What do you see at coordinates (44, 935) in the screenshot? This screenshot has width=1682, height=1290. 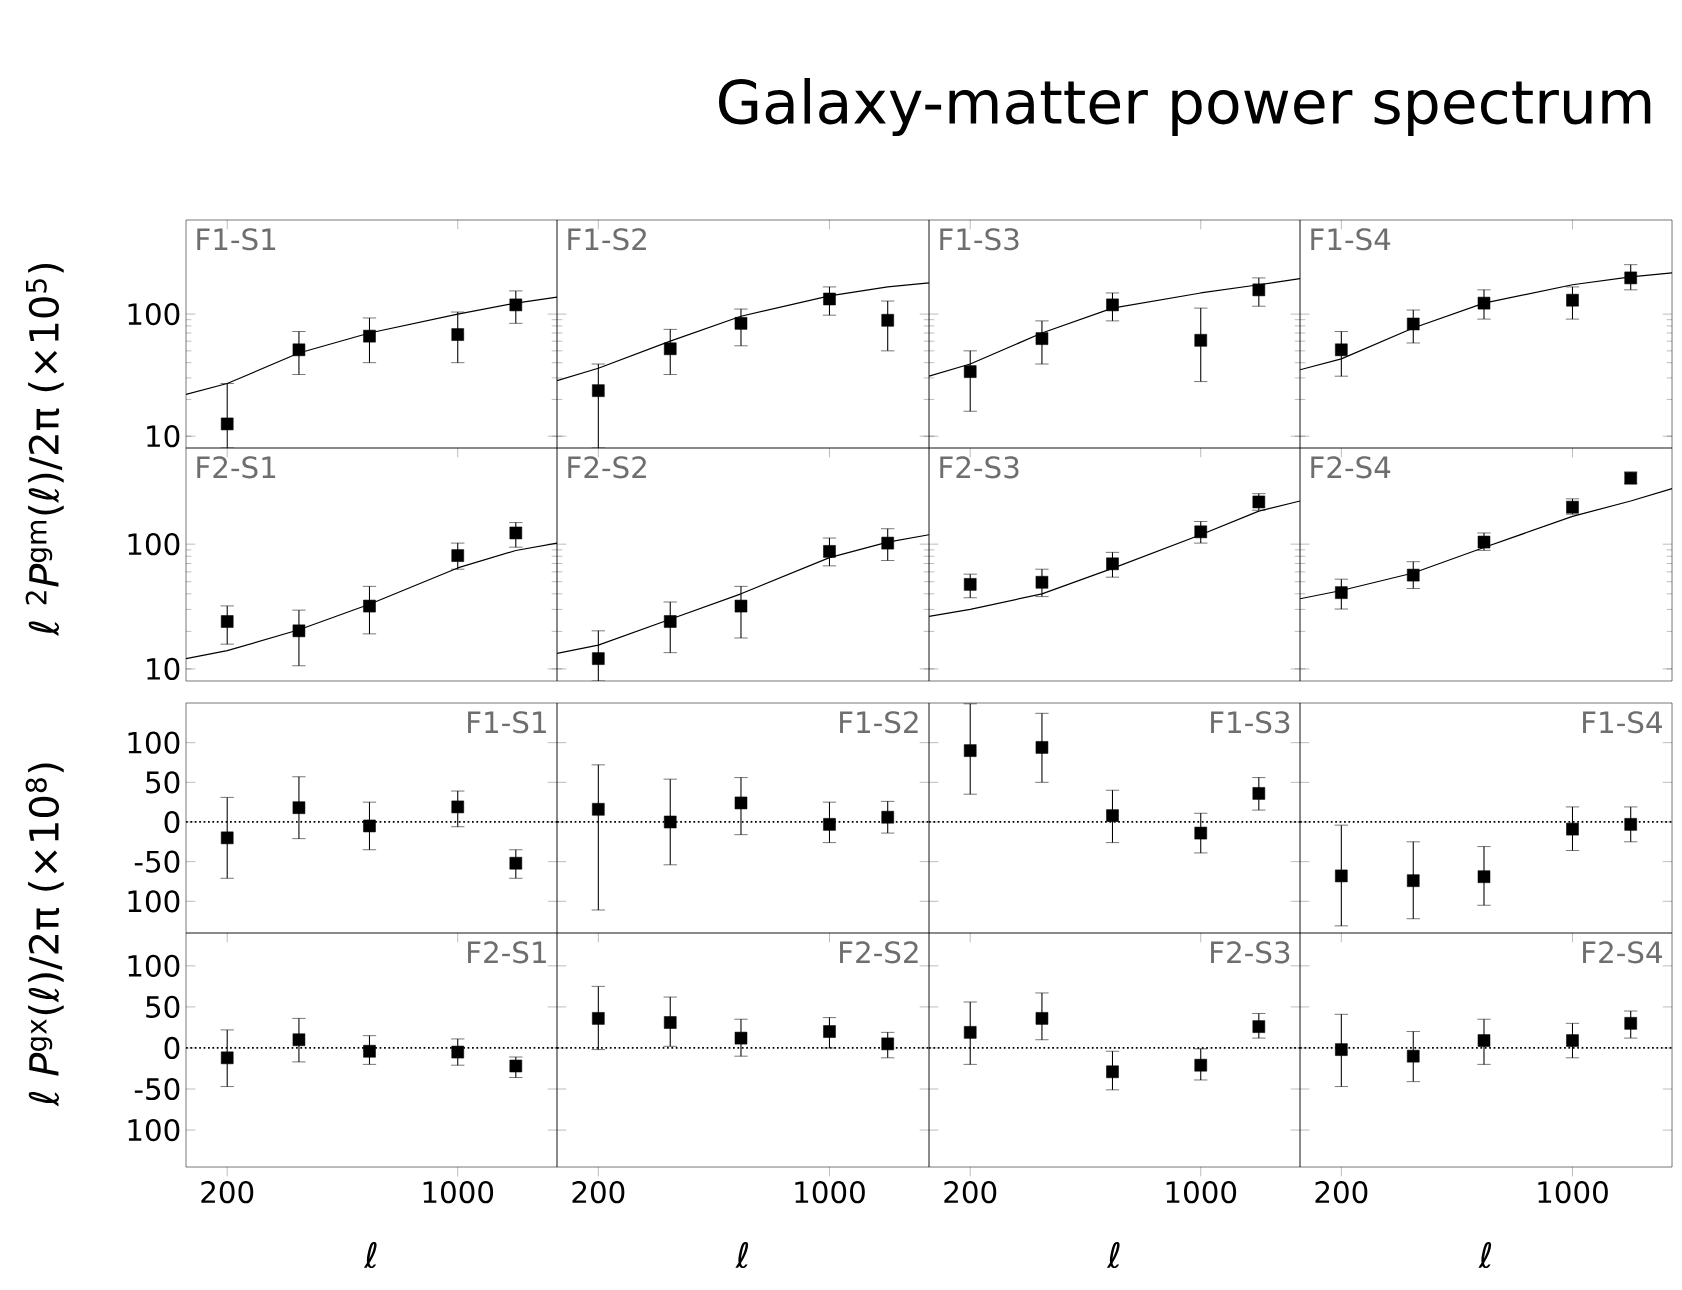 I see `y-axis-title: ℓ P$^{gx}$(ℓ)/2π (×10$^{8}$)` at bounding box center [44, 935].